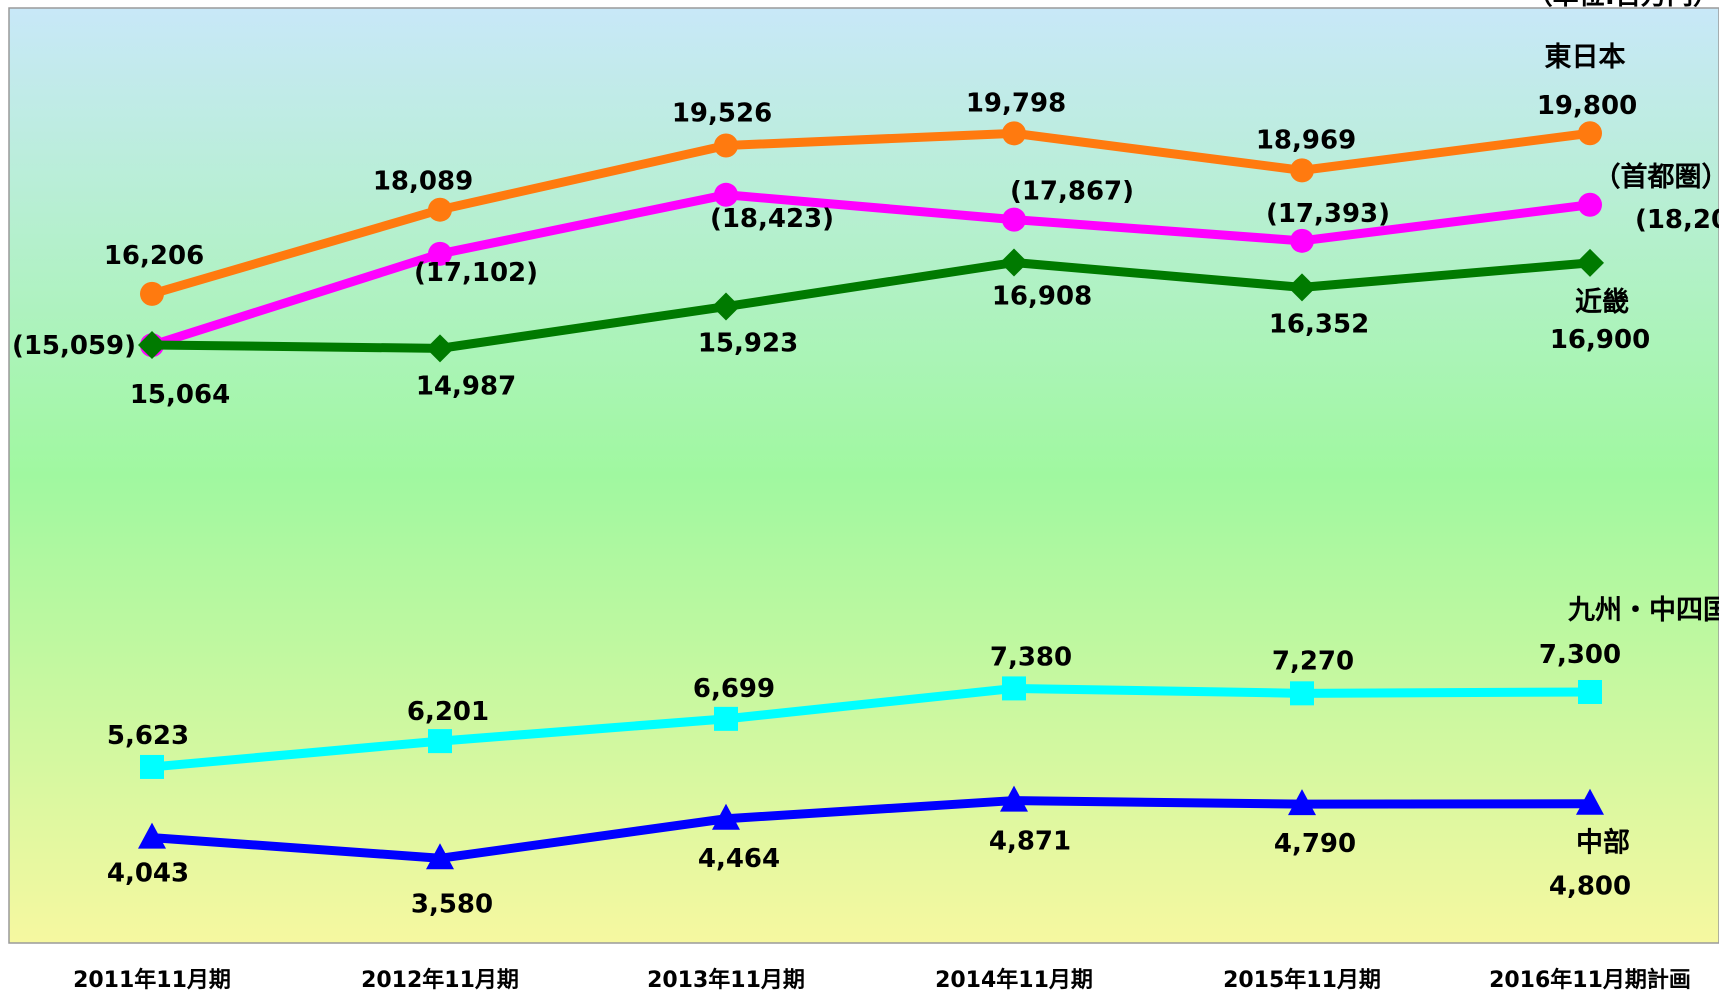  What do you see at coordinates (148, 736) in the screenshot?
I see `data-label-3-0: 5,623` at bounding box center [148, 736].